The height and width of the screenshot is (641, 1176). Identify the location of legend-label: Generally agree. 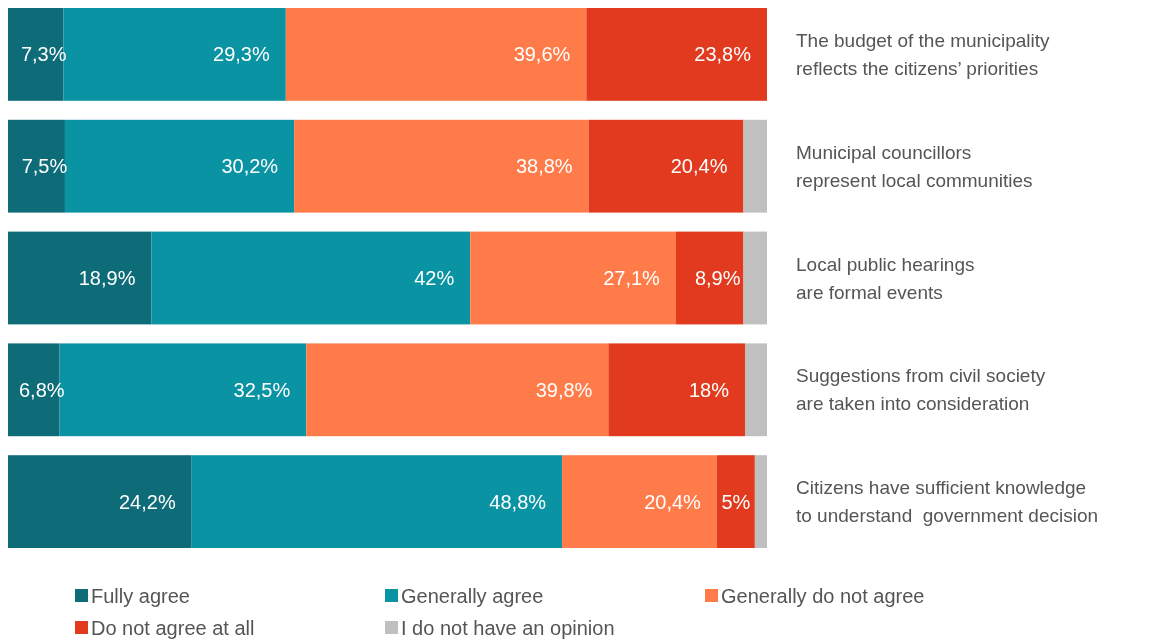
(472, 596).